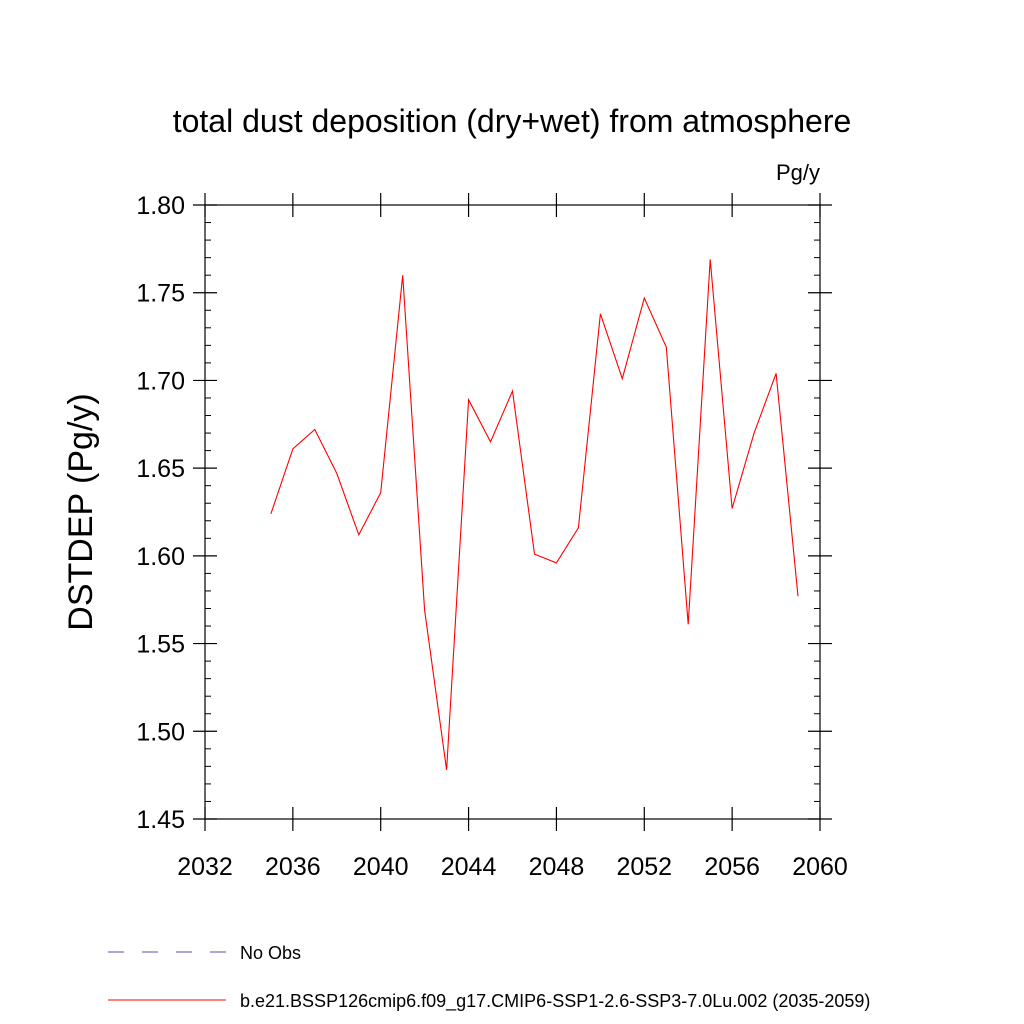 Image resolution: width=1024 pixels, height=1024 pixels. I want to click on y-tick-label: 1.70, so click(160, 381).